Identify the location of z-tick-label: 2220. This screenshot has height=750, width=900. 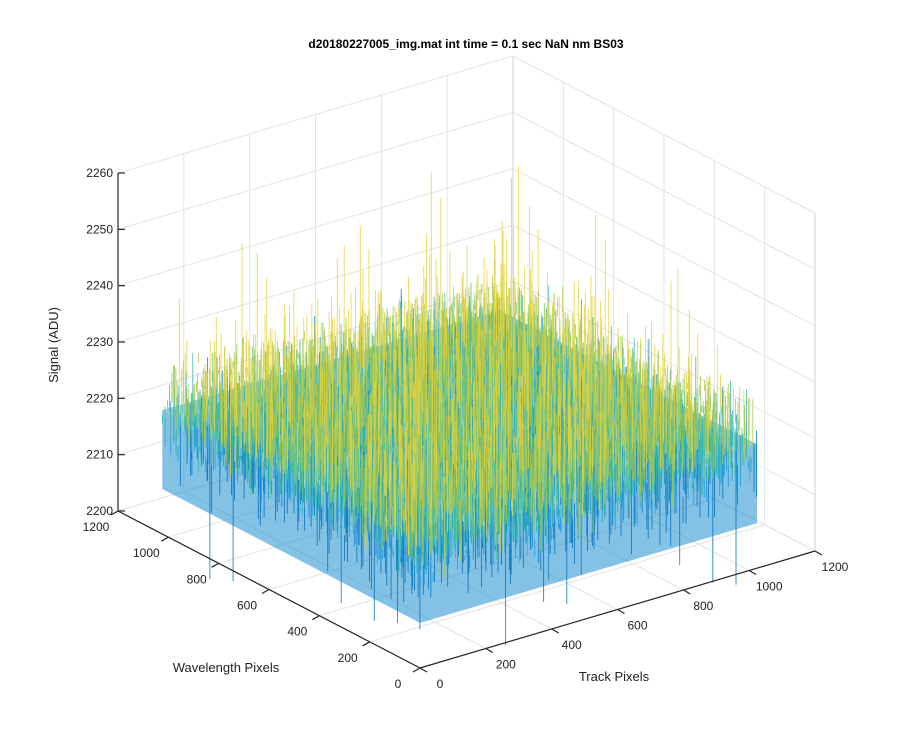
(99, 398).